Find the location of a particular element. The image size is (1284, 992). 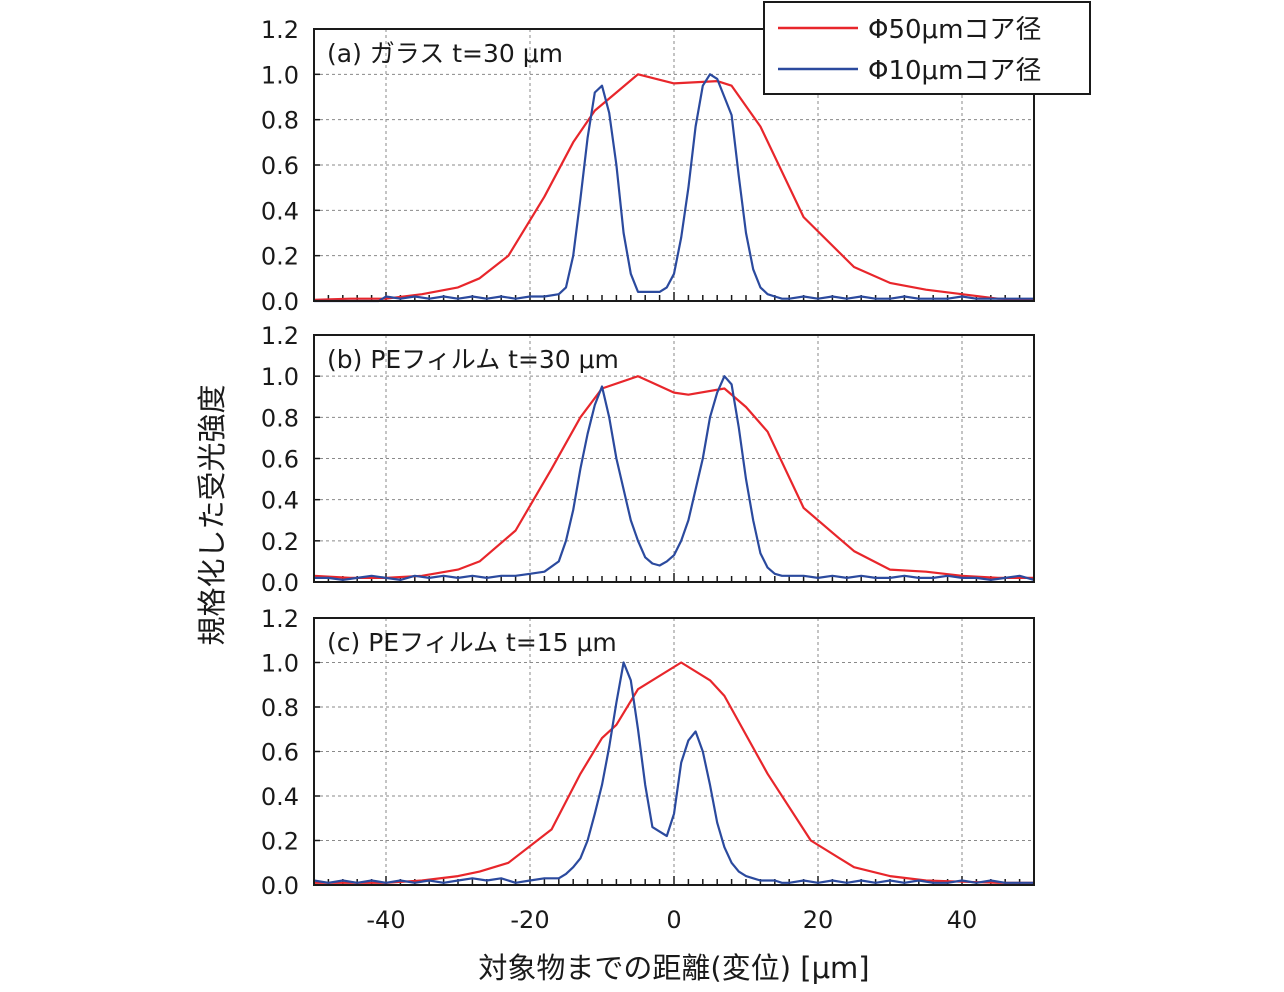

y-axis-title: 規格化した受光強度 is located at coordinates (212, 514).